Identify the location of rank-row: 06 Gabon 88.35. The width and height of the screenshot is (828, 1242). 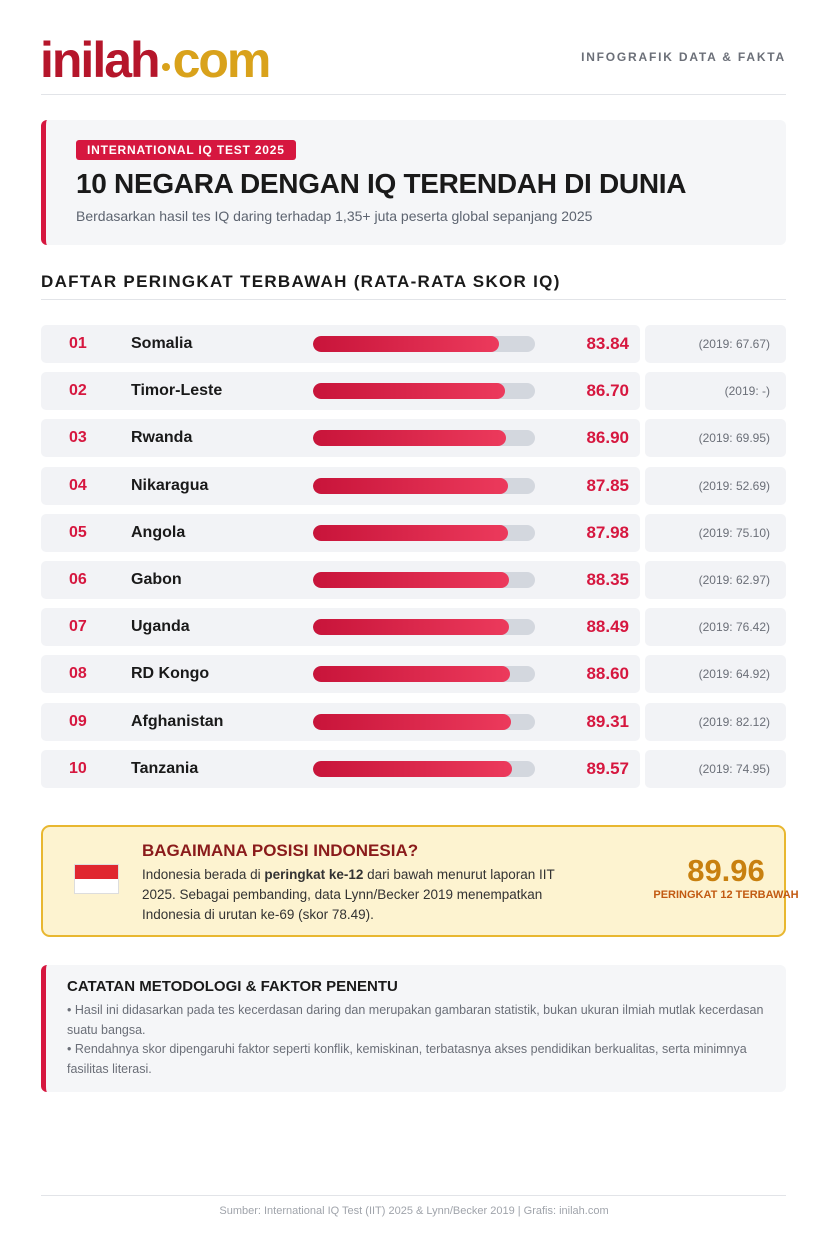
(340, 580).